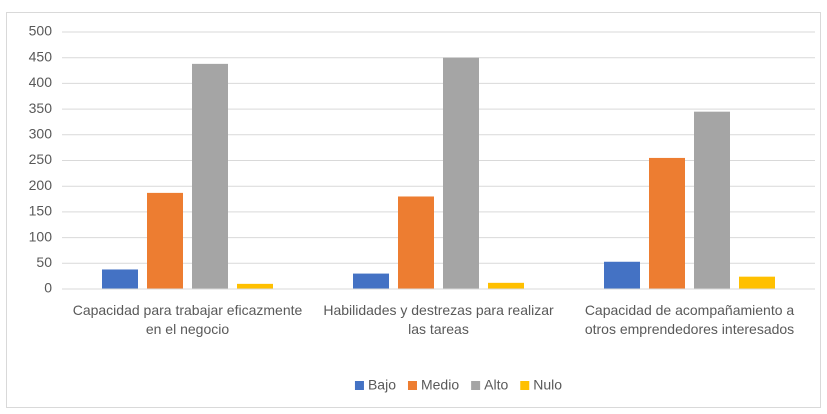 This screenshot has width=827, height=414. I want to click on legend-label: Medio, so click(440, 385).